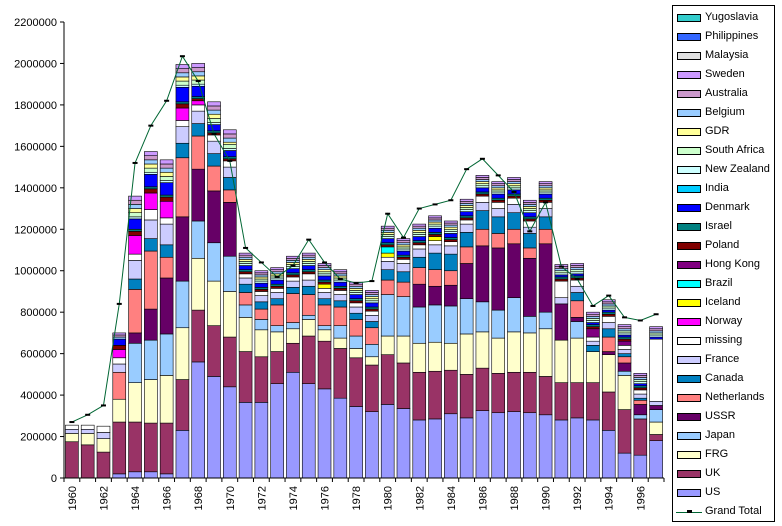 This screenshot has width=782, height=526. I want to click on x-tick-label: 1966, so click(168, 498).